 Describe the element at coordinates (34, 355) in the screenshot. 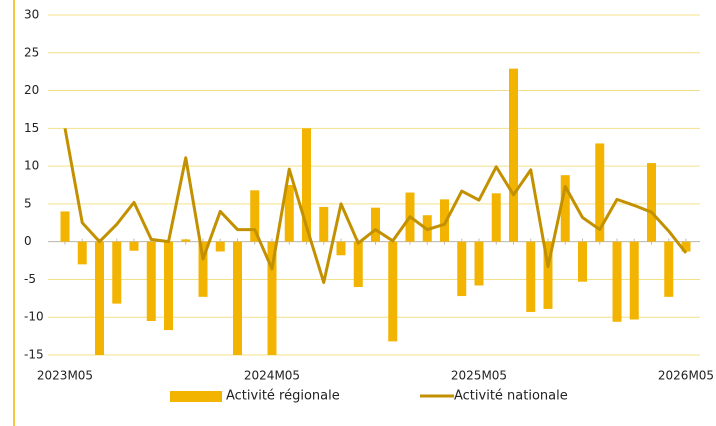

I see `y-tick-label: -15` at that location.